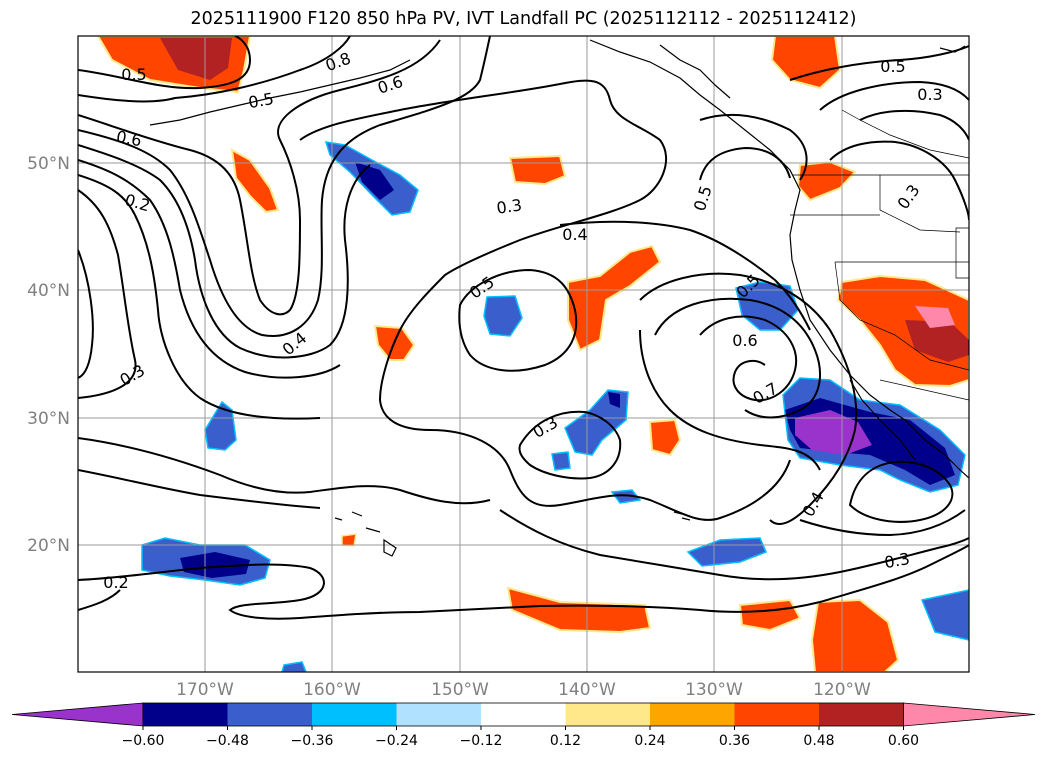 This screenshot has height=765, width=1047. What do you see at coordinates (842, 690) in the screenshot?
I see `lon-label-120w: 120°W` at bounding box center [842, 690].